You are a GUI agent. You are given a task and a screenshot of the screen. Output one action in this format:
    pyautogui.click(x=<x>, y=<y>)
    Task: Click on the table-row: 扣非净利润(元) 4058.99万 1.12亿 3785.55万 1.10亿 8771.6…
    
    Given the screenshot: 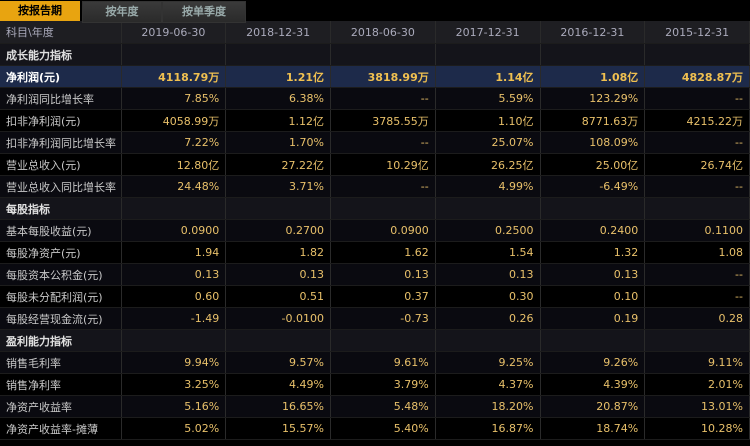 What is the action you would take?
    pyautogui.click(x=375, y=120)
    